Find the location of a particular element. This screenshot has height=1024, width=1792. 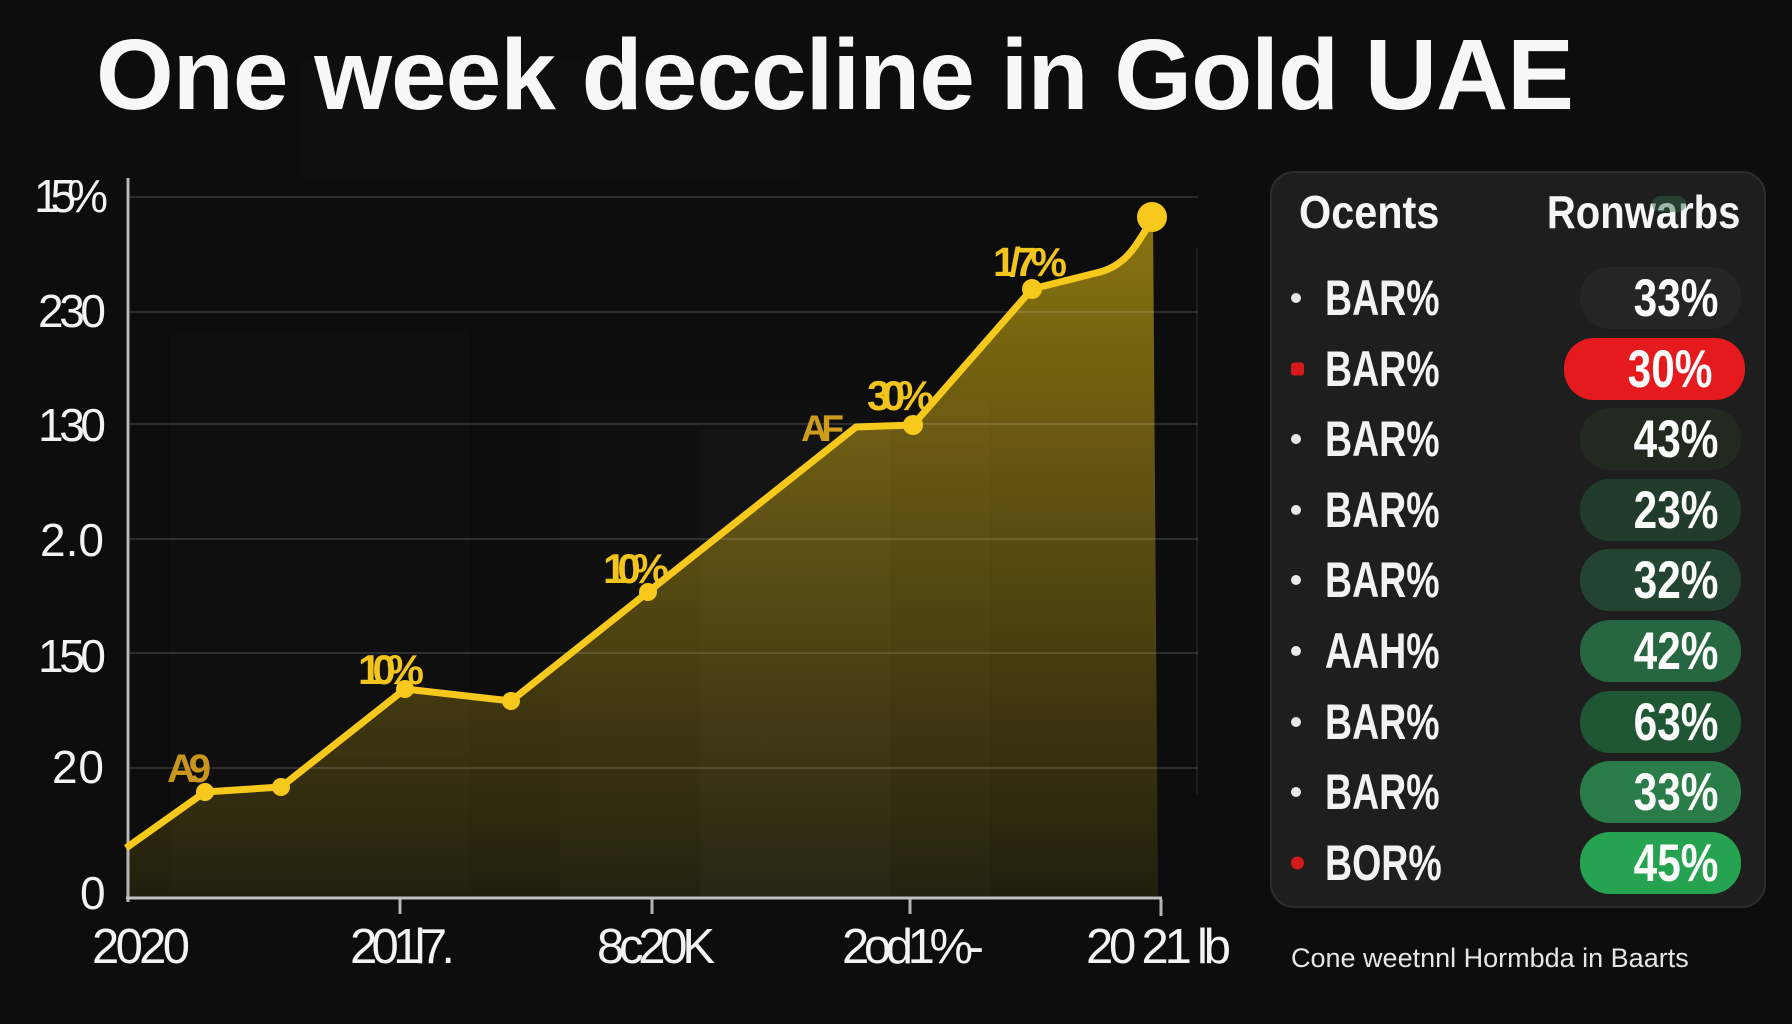

svg-text: AF is located at coordinates (822, 428).